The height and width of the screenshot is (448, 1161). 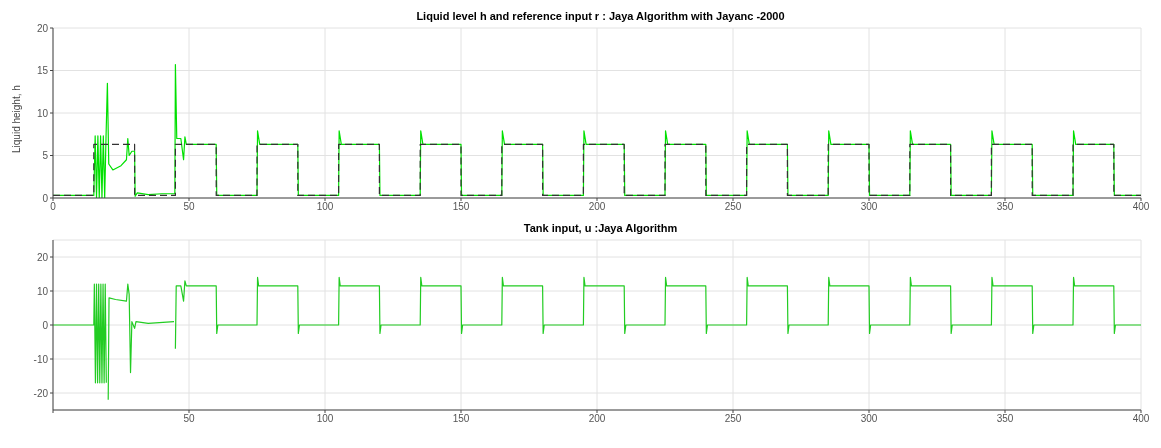 What do you see at coordinates (600, 228) in the screenshot?
I see `chart-title: Tank input, u :Jaya Algorithm` at bounding box center [600, 228].